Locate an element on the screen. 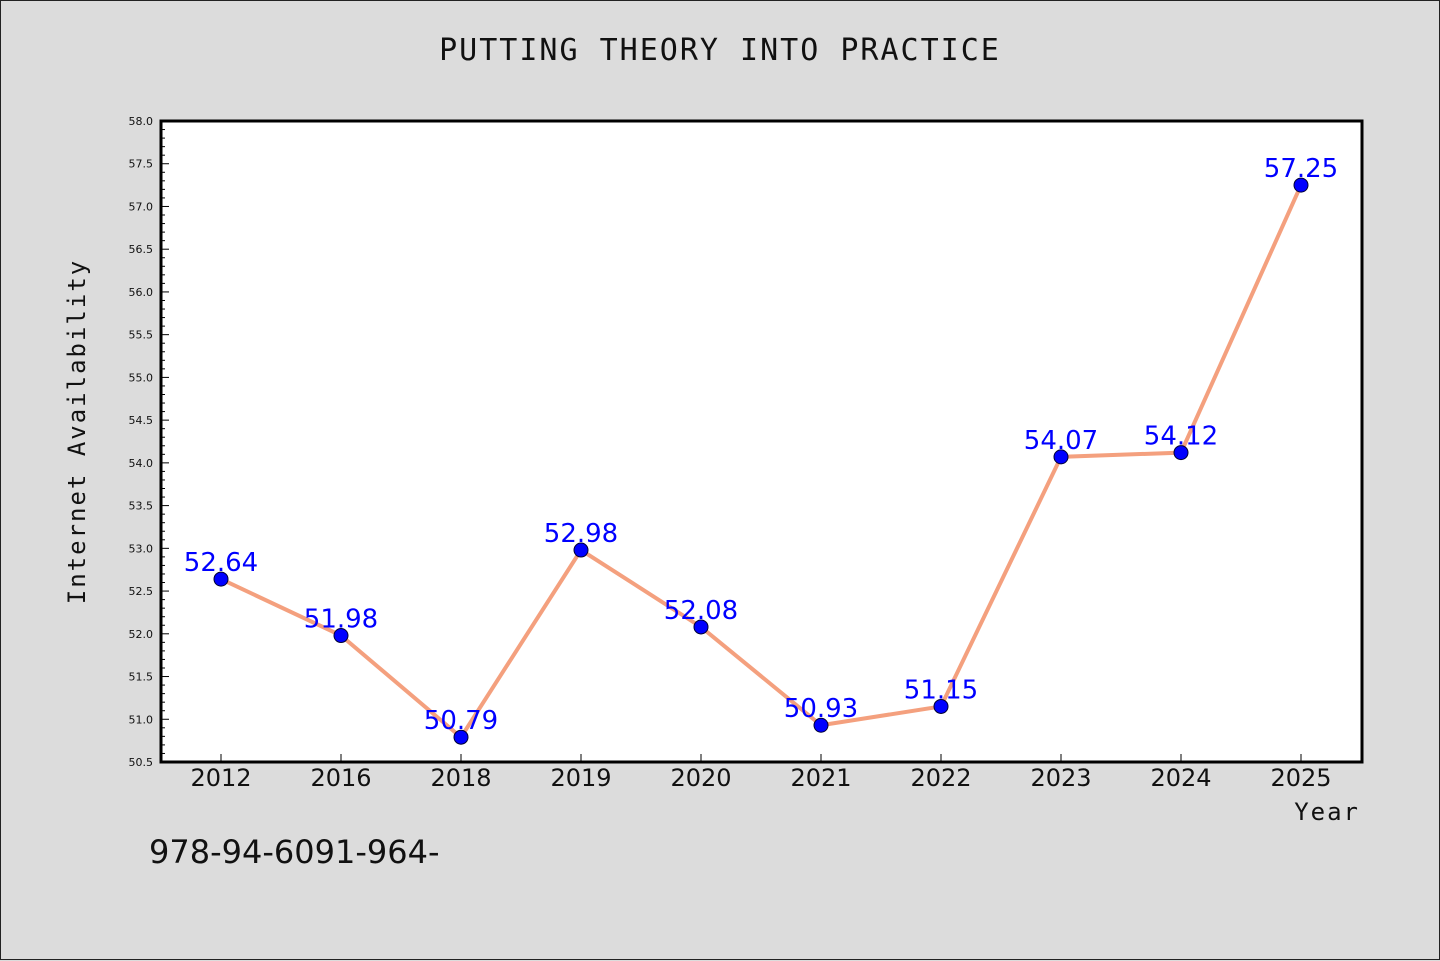 Image resolution: width=1440 pixels, height=961 pixels. x-tick-label: 2020 is located at coordinates (700, 778).